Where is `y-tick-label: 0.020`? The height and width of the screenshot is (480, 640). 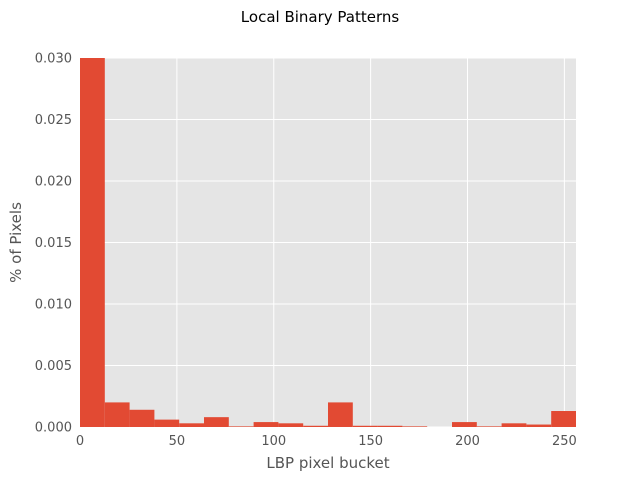
y-tick-label: 0.020 is located at coordinates (53, 182).